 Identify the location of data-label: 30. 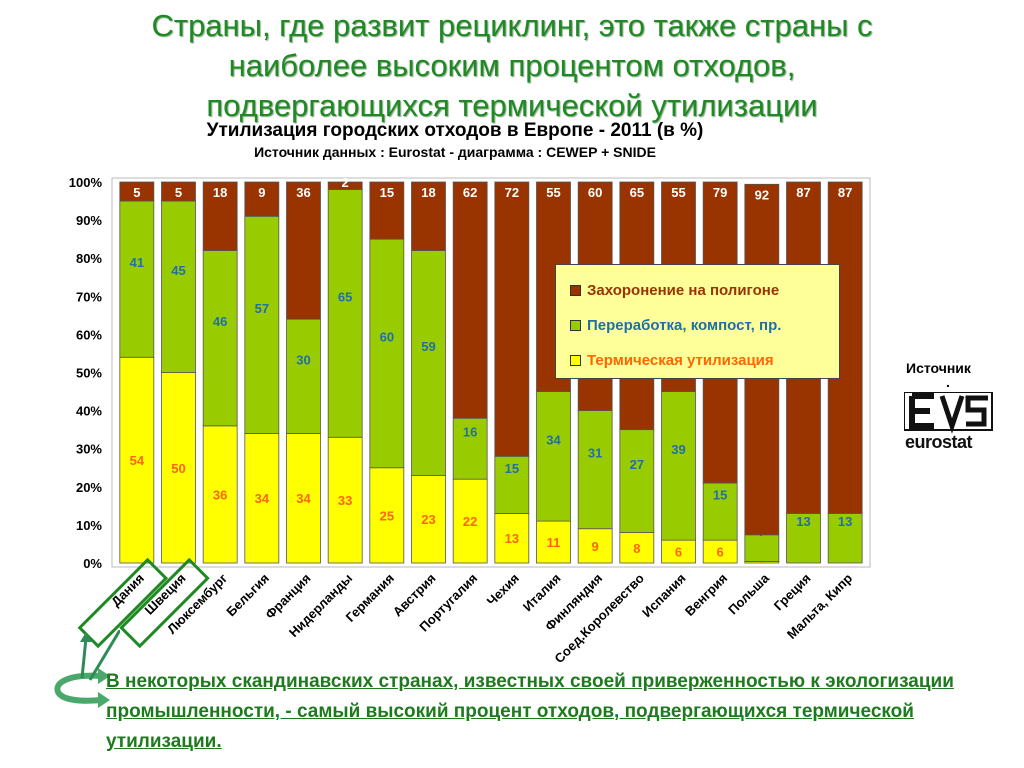
(303, 359).